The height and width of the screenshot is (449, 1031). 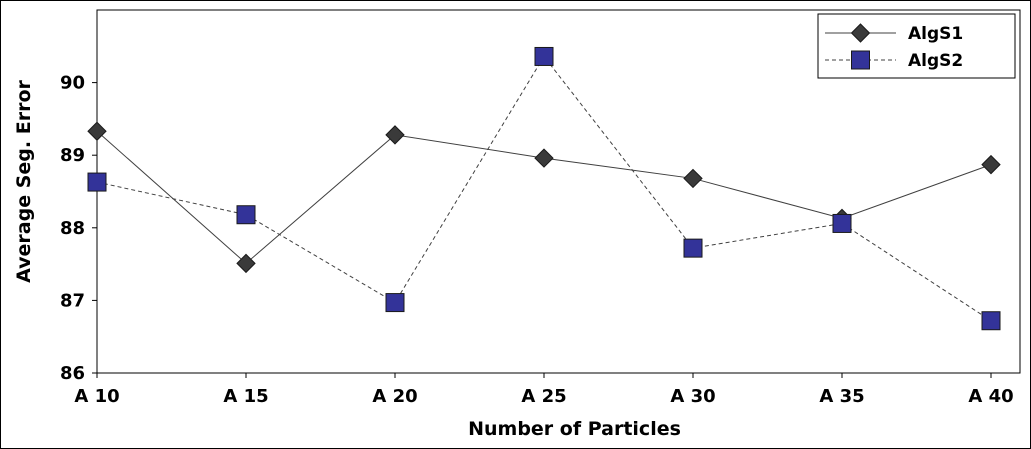 What do you see at coordinates (394, 396) in the screenshot?
I see `x-tick-label: A 20` at bounding box center [394, 396].